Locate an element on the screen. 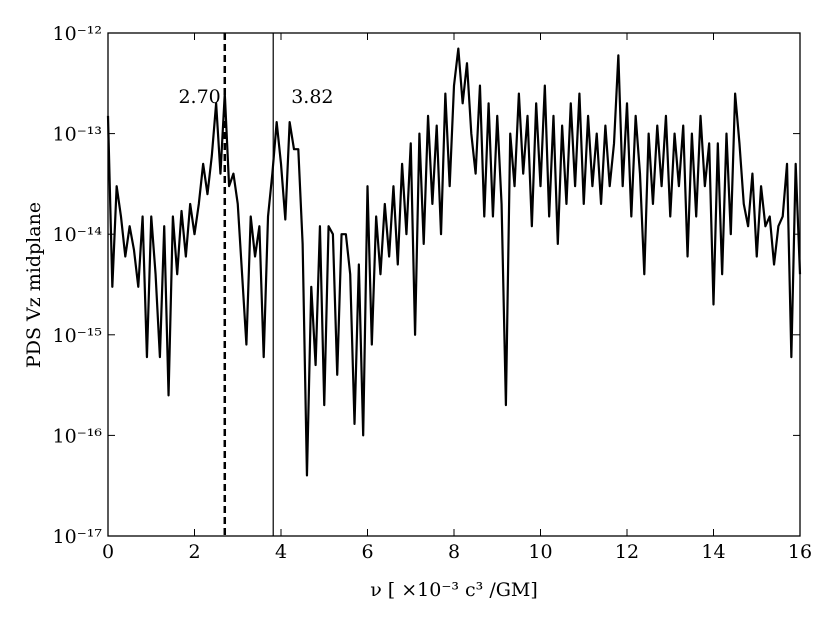 This screenshot has height=623, width=830. x-tick-label: 10 is located at coordinates (540, 552).